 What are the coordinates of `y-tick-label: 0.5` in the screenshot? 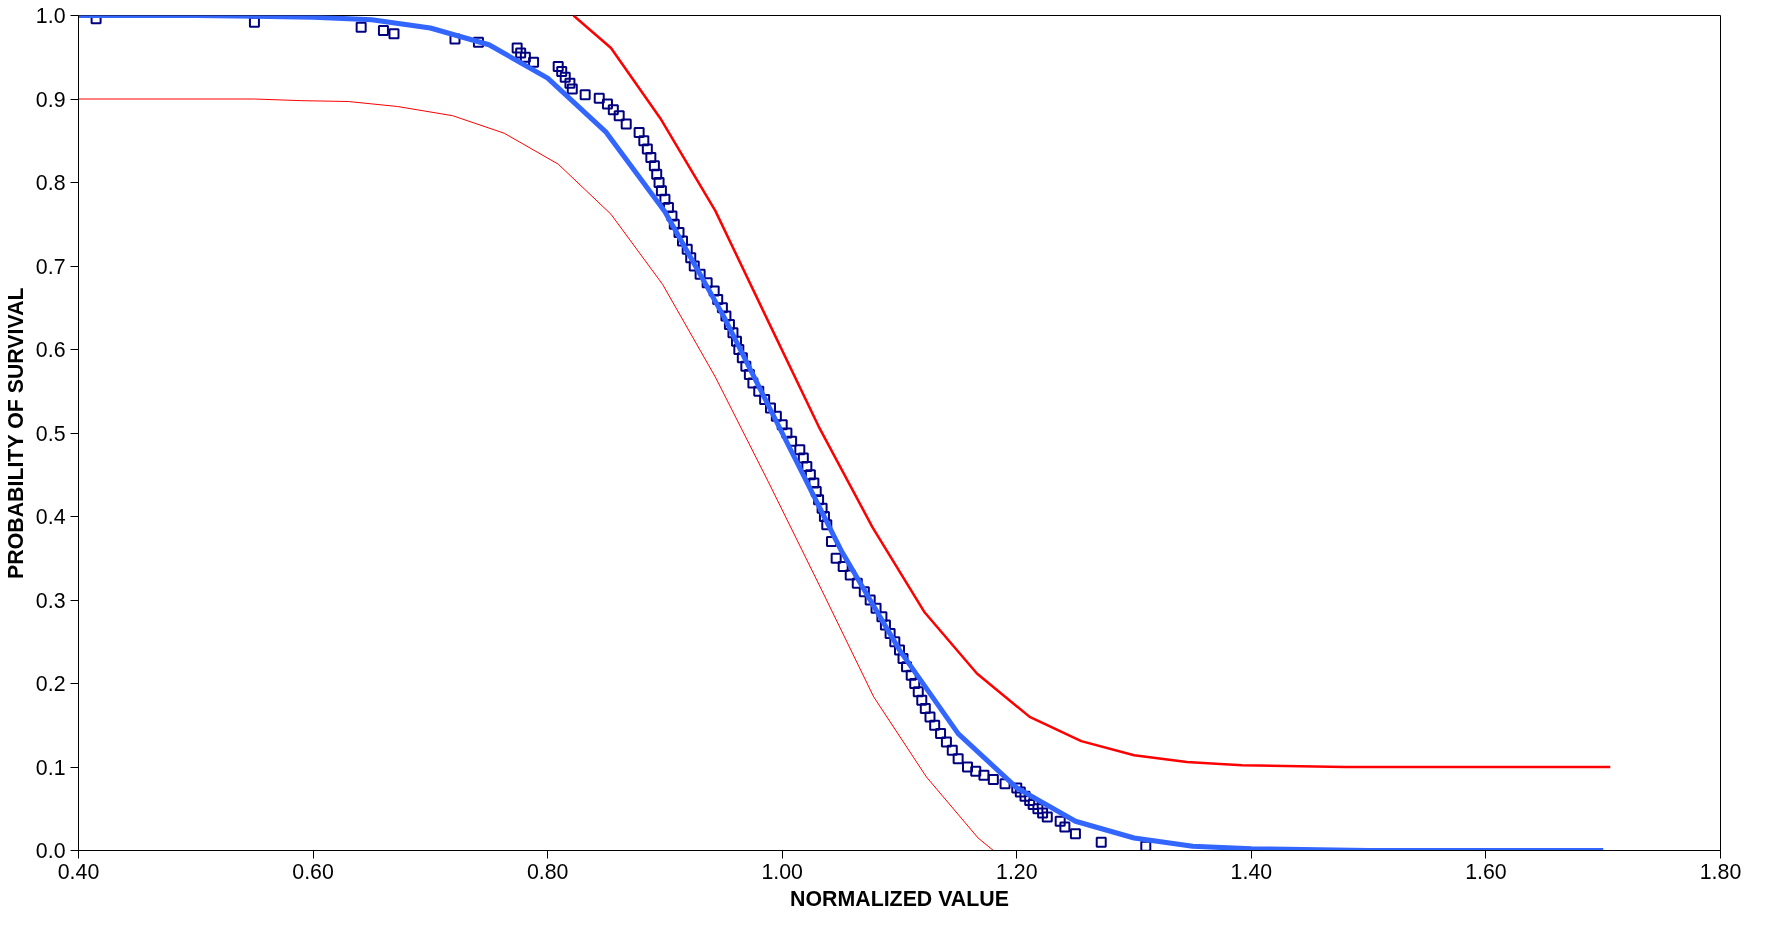 It's located at (50, 433).